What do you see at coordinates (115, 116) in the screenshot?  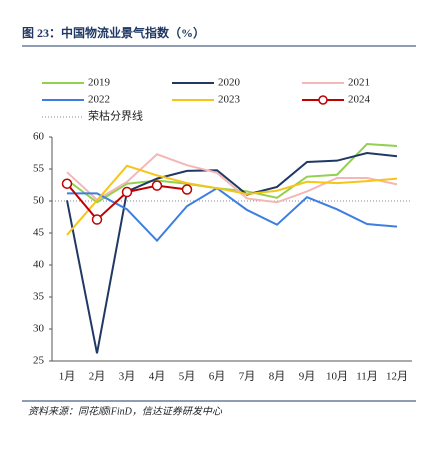 I see `legend-label: 荣枯分界线` at bounding box center [115, 116].